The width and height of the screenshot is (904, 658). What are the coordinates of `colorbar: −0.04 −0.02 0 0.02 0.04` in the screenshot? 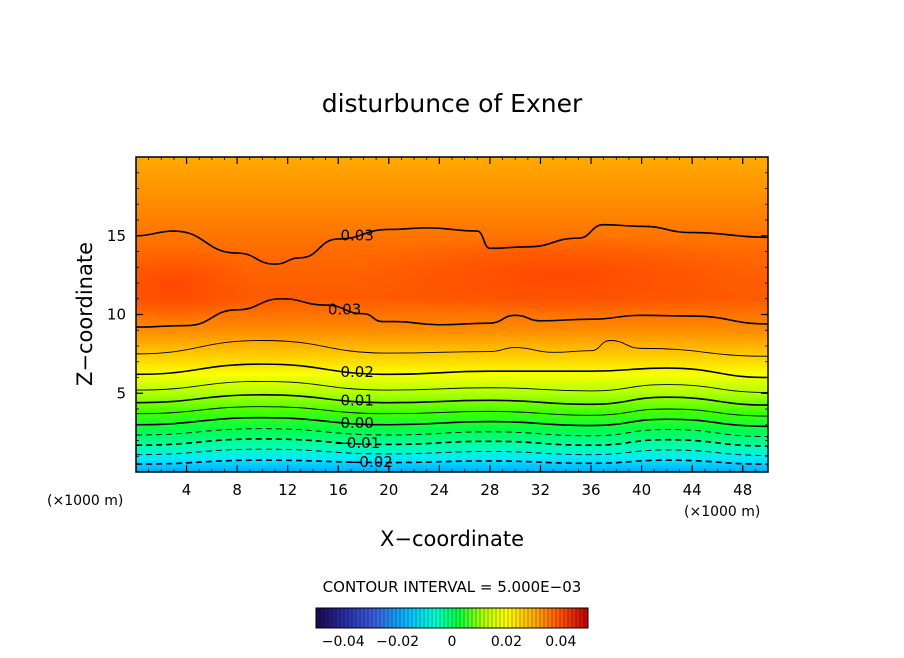 It's located at (452, 628).